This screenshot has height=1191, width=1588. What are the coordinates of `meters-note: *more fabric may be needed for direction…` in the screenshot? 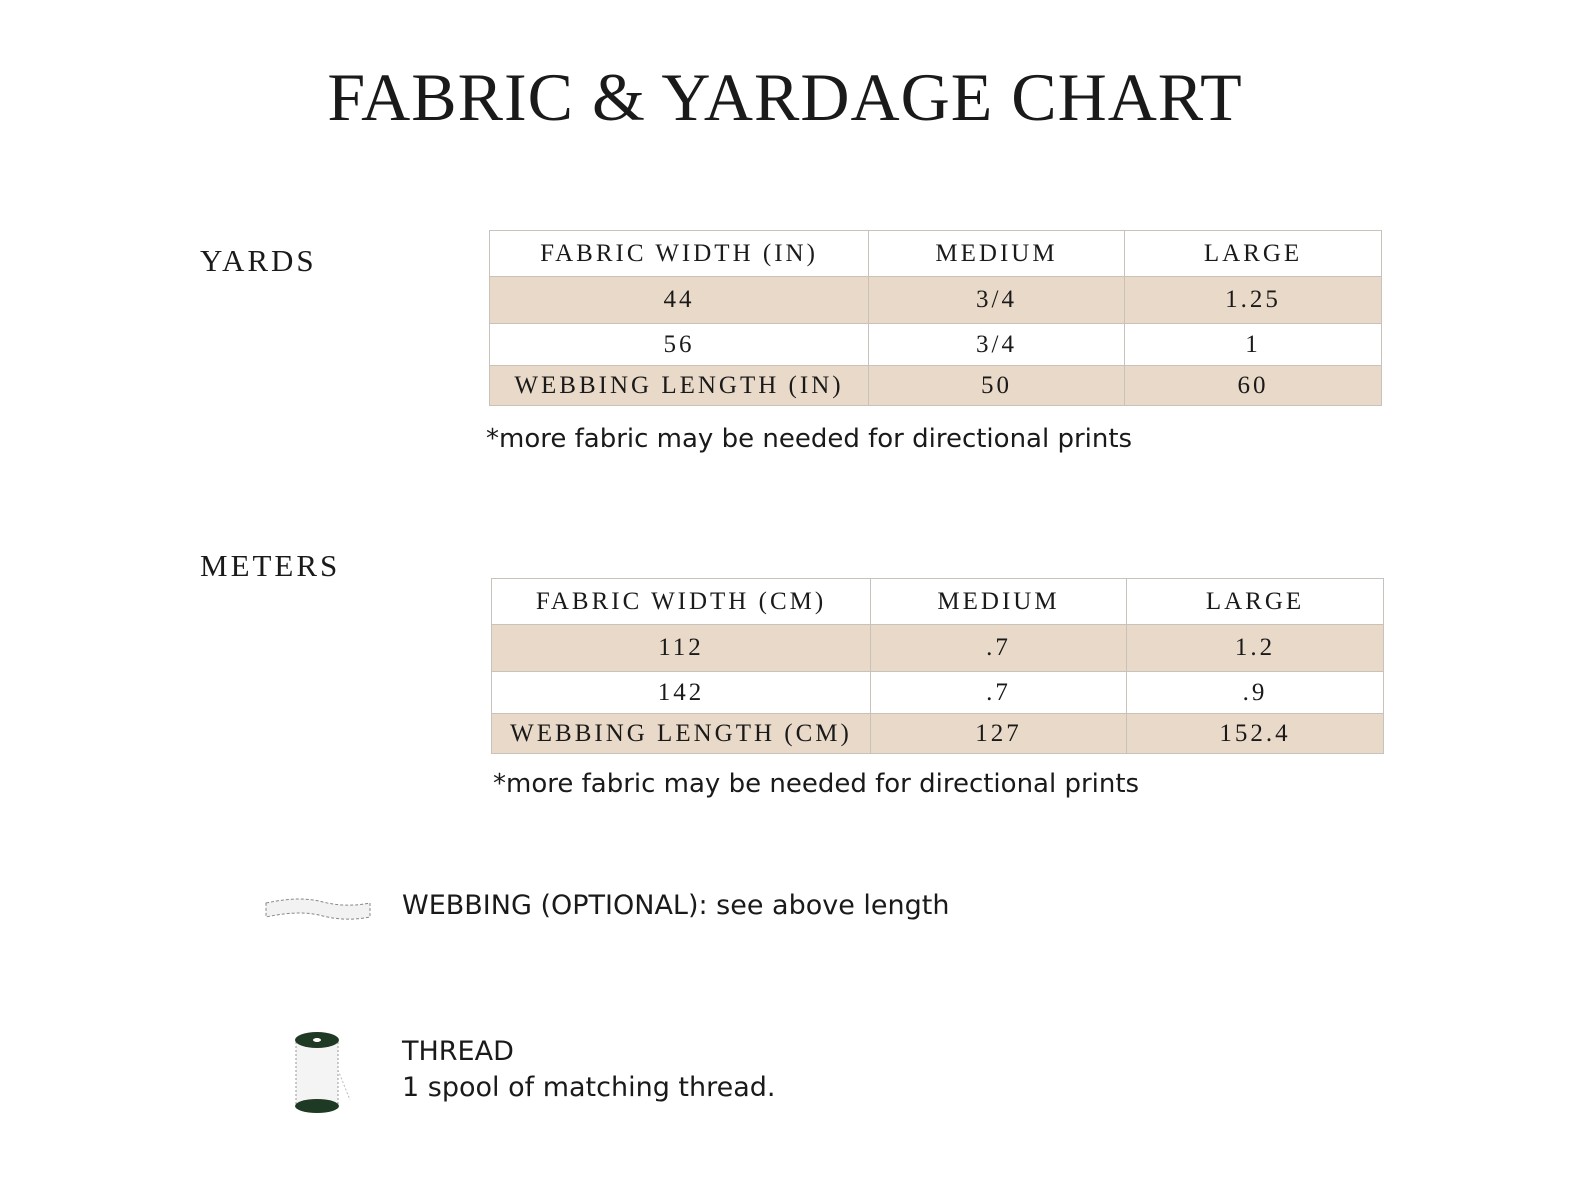 It's located at (816, 784).